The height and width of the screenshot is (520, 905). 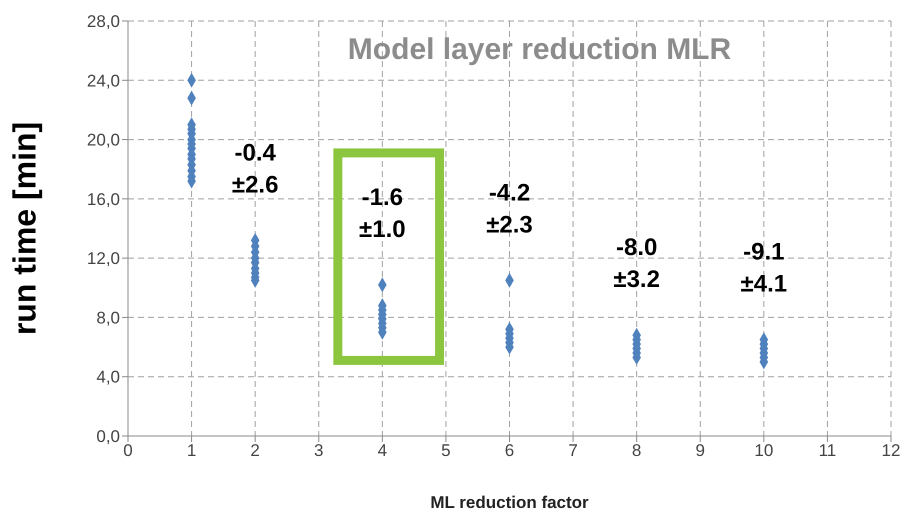 What do you see at coordinates (108, 436) in the screenshot?
I see `y-tick-label: 0,0` at bounding box center [108, 436].